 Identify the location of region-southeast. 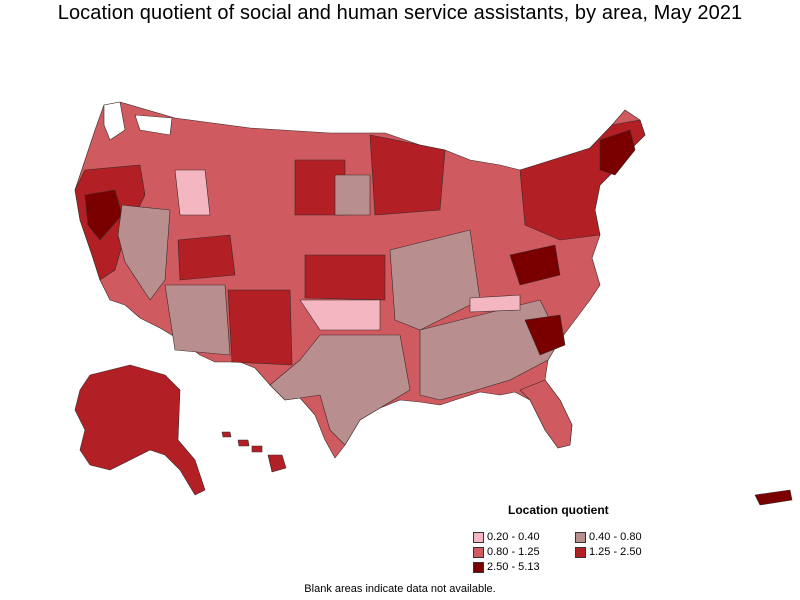
(490, 350).